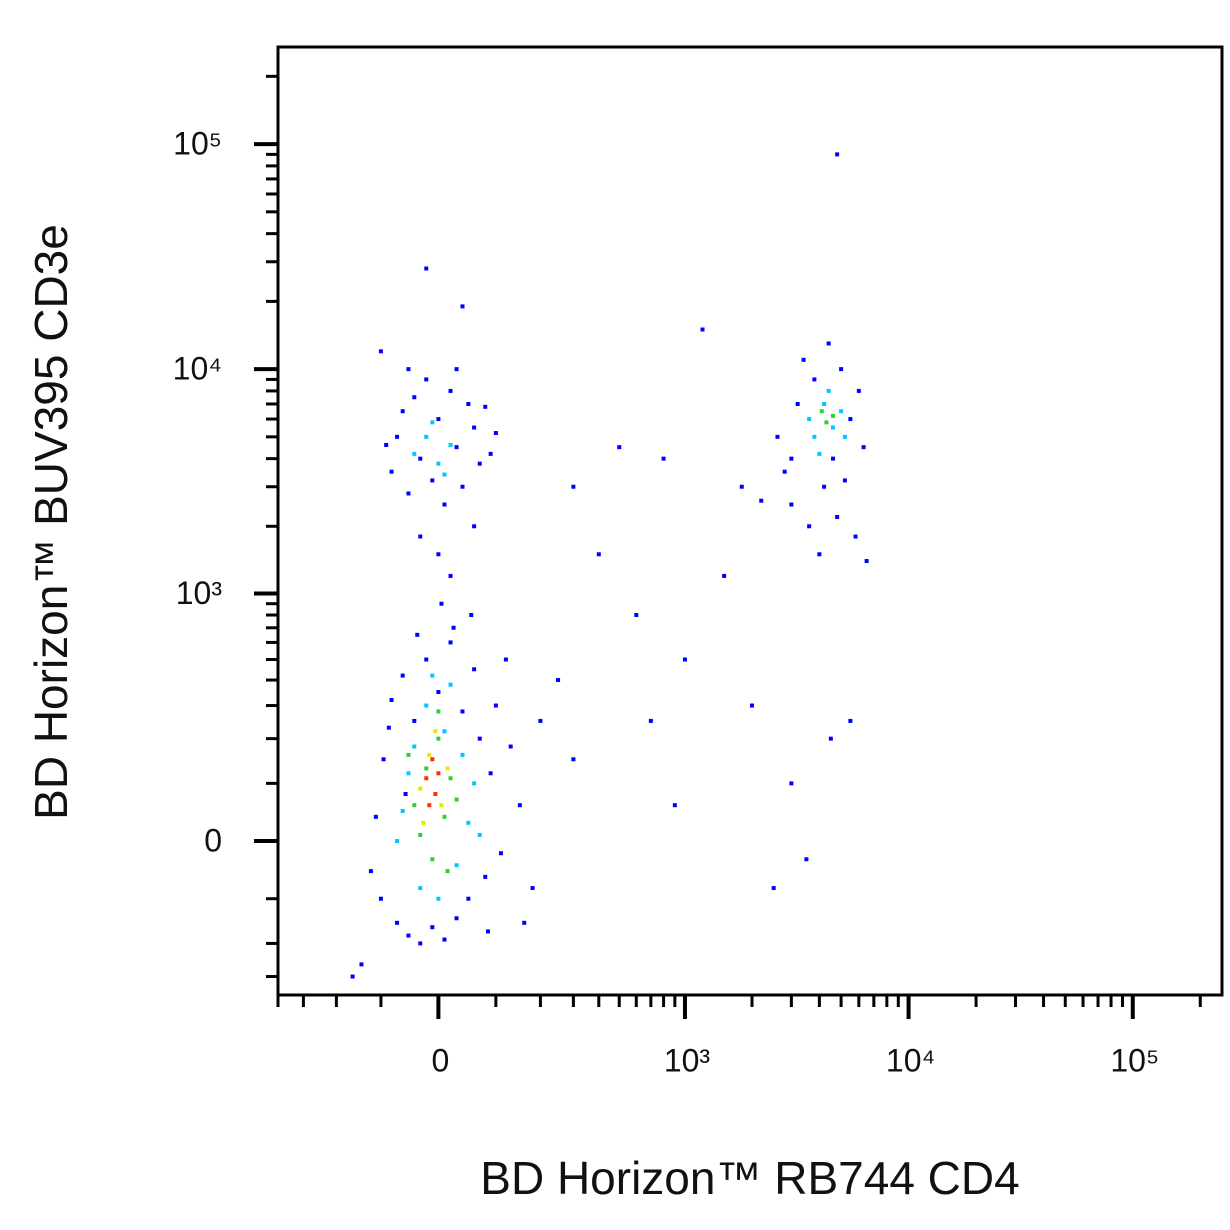  What do you see at coordinates (197, 369) in the screenshot?
I see `y-tick-label: 10⁴` at bounding box center [197, 369].